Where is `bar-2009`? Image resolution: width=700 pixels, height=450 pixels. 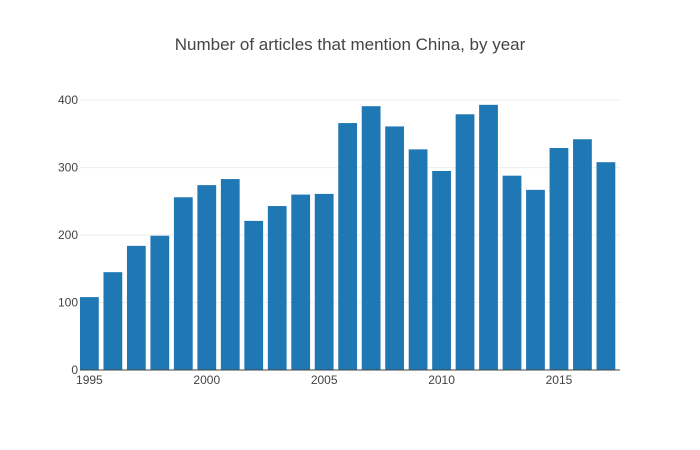
bar-2009 is located at coordinates (418, 259).